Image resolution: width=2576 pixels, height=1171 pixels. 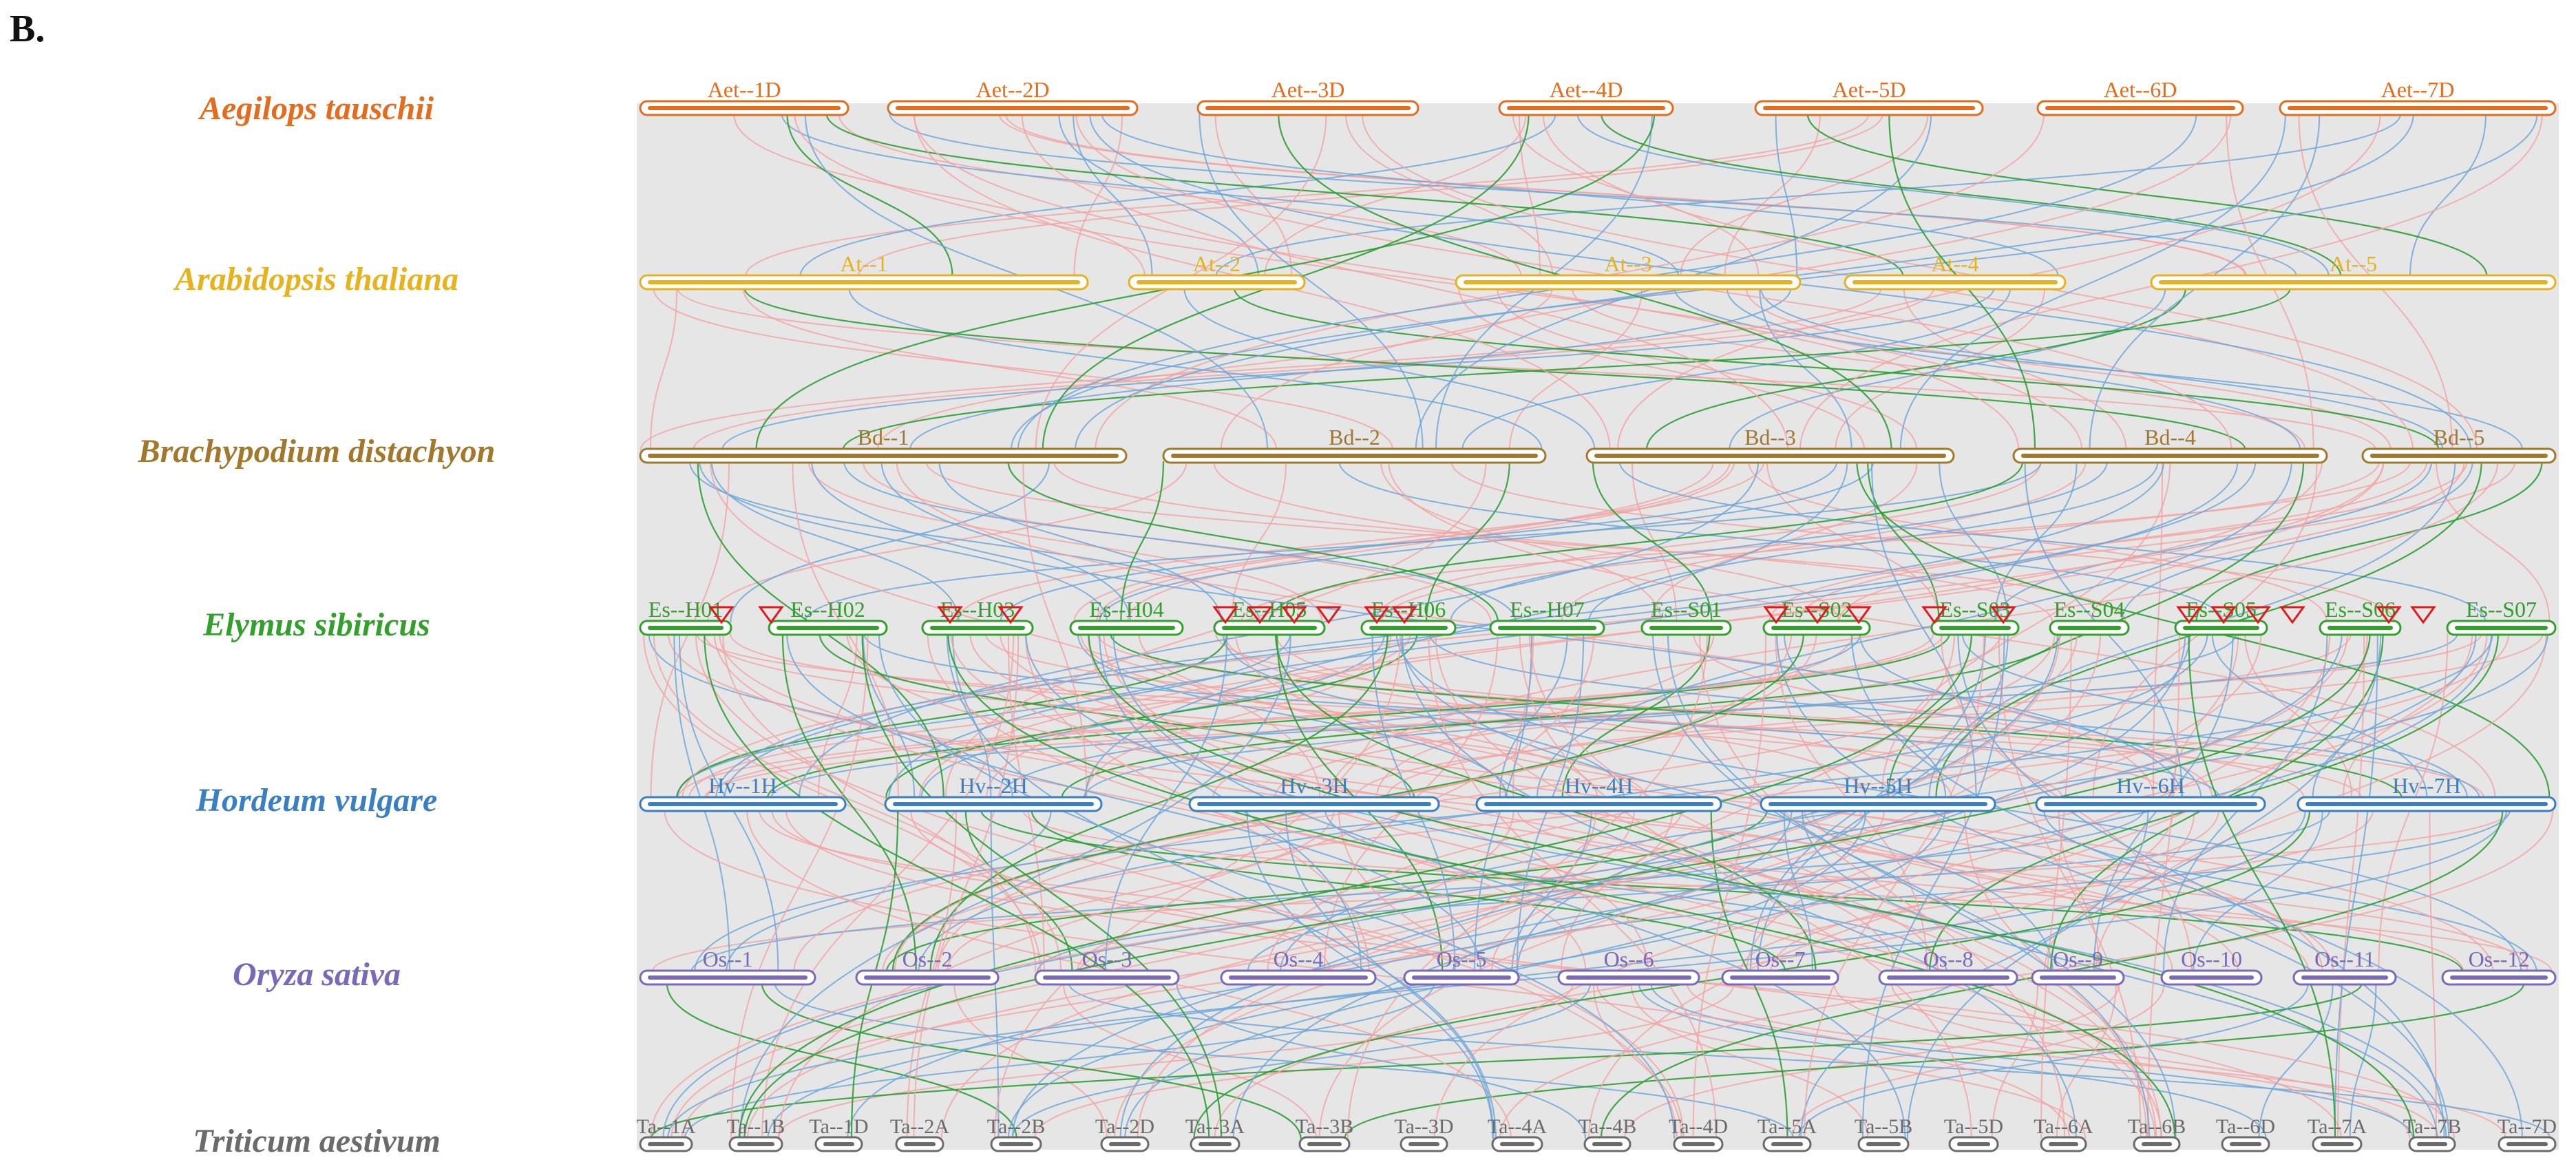 What do you see at coordinates (1127, 617) in the screenshot?
I see `chromosome-es-h04: Es--H04` at bounding box center [1127, 617].